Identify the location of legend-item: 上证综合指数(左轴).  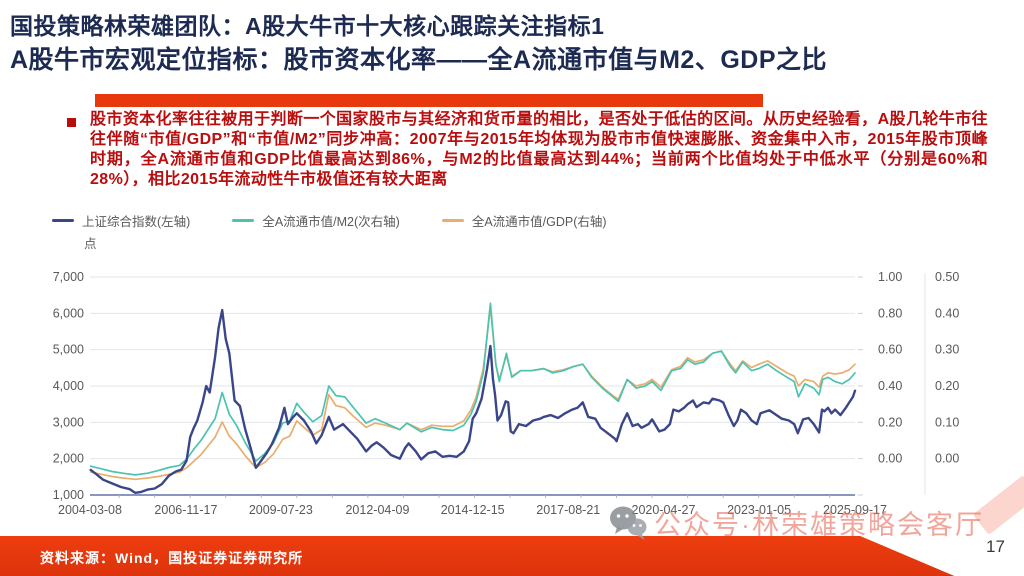
(121, 220).